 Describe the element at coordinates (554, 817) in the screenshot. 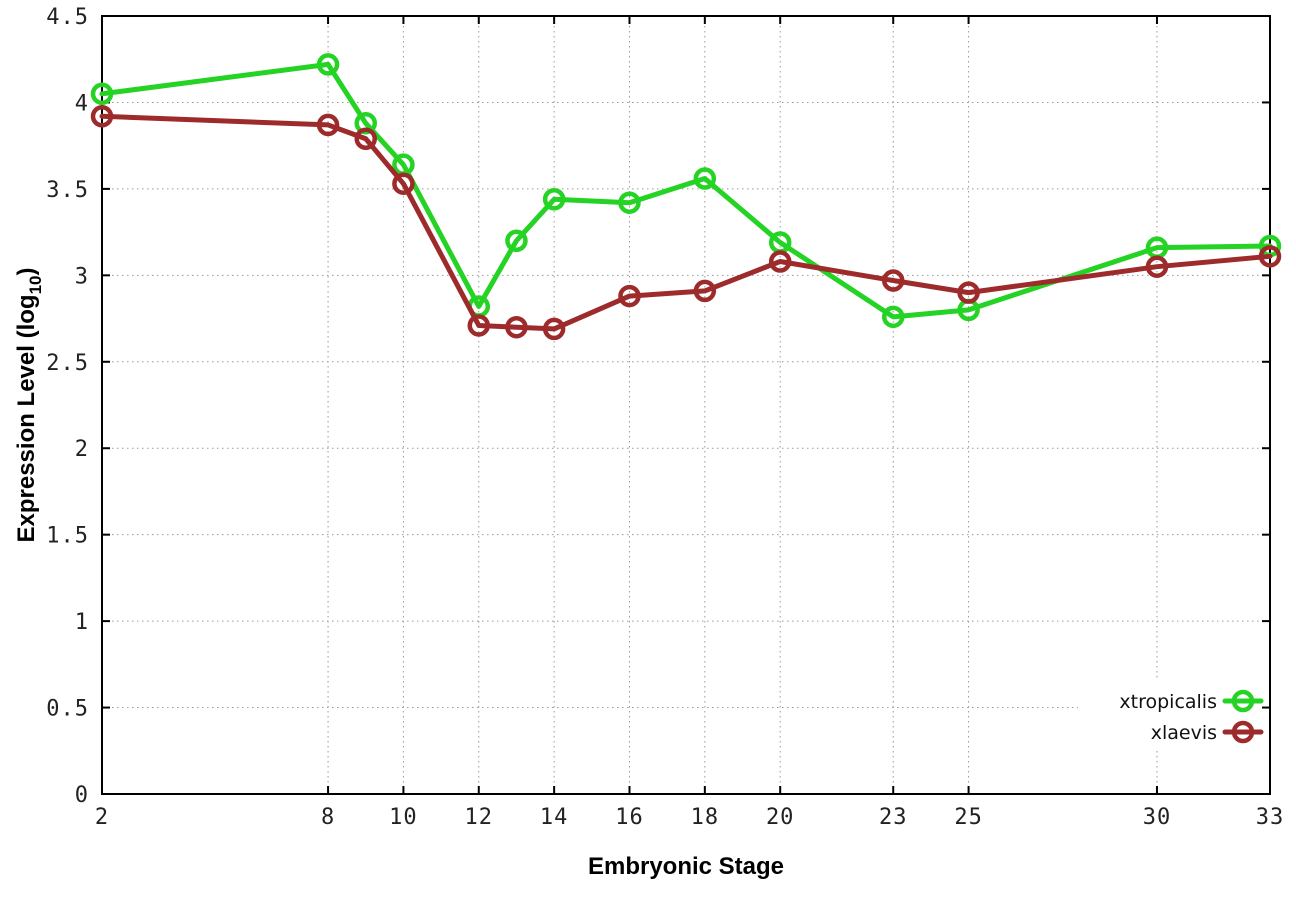

I see `x-tick-label: 14` at that location.